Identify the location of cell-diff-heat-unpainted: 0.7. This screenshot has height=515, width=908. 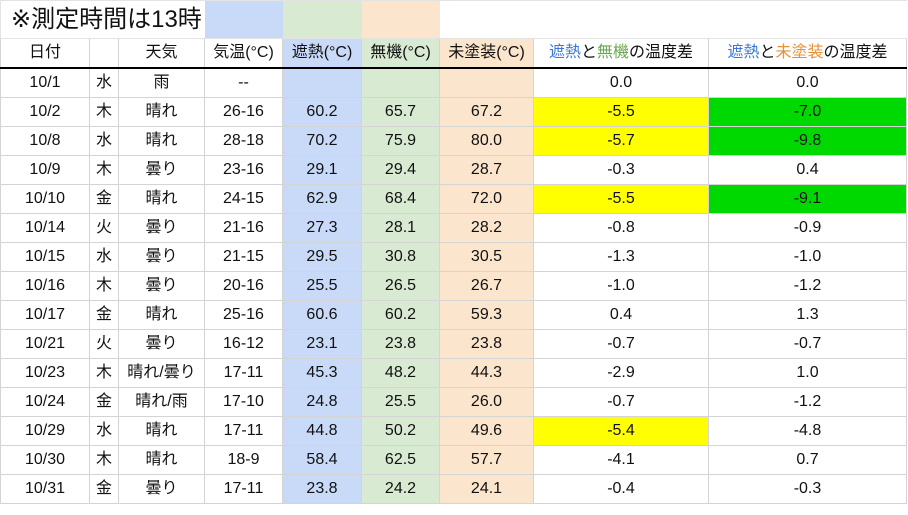
(807, 460).